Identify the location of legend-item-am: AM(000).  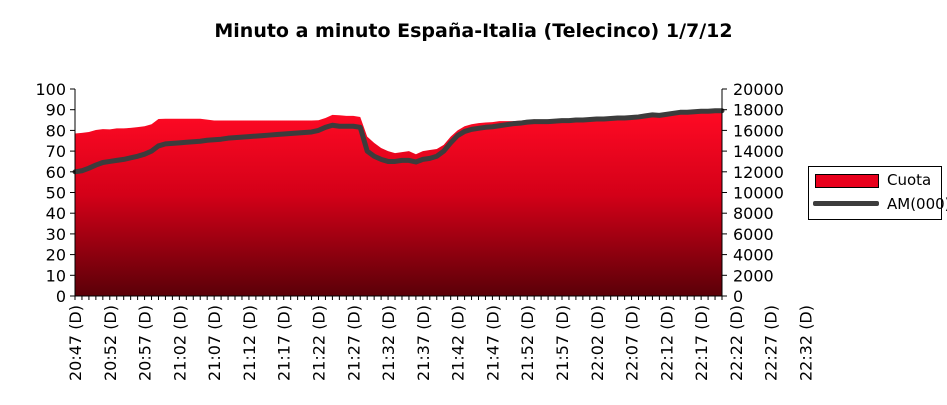
(878, 204).